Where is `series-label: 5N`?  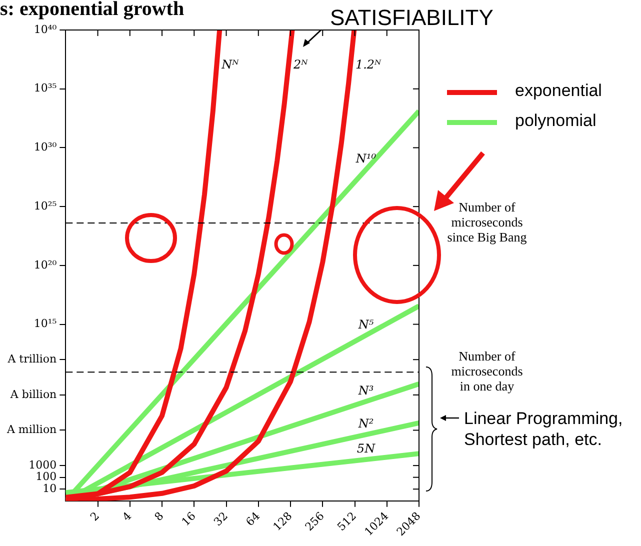 series-label: 5N is located at coordinates (366, 449).